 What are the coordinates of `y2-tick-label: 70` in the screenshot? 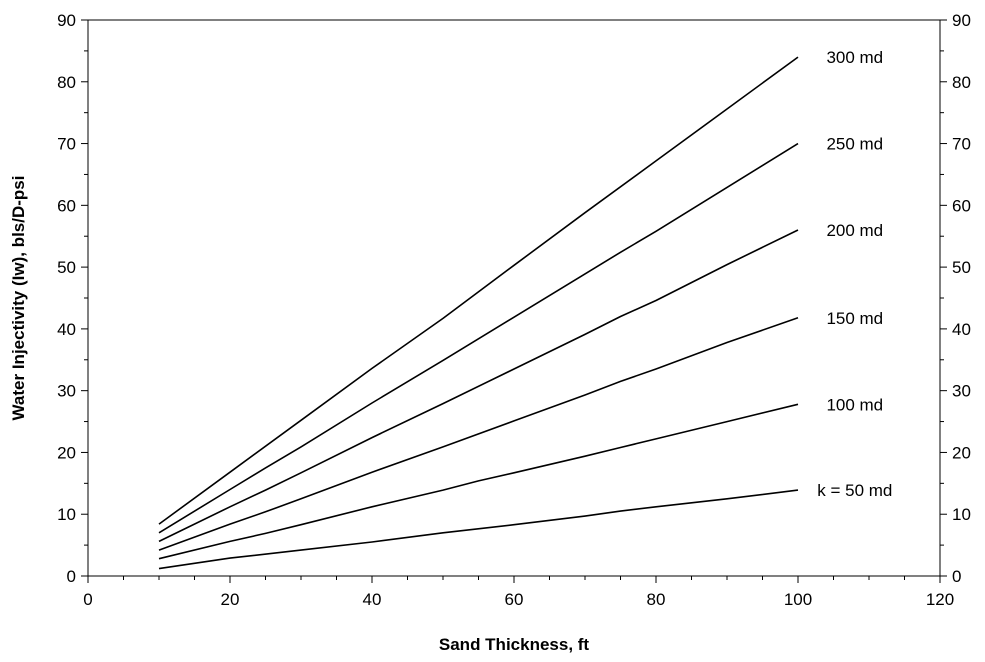 It's located at (961, 144).